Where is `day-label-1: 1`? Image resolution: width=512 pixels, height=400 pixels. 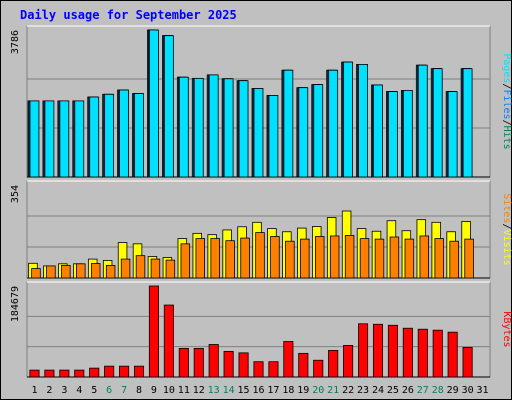
day-label-1: 1 is located at coordinates (34, 390).